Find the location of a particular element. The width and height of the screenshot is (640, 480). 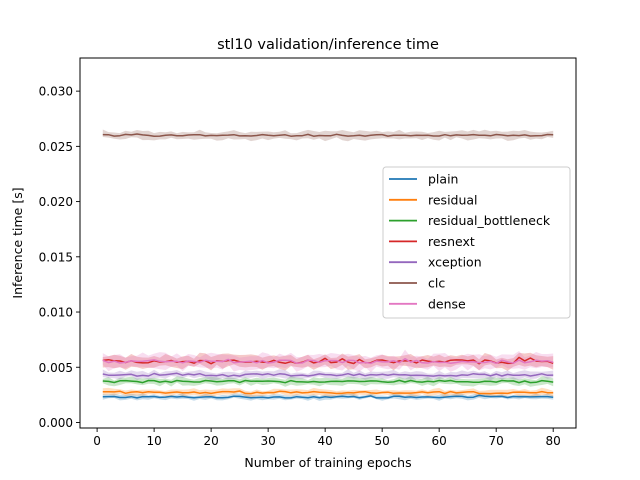

x-axis-label: Number of training epochs is located at coordinates (327, 462).